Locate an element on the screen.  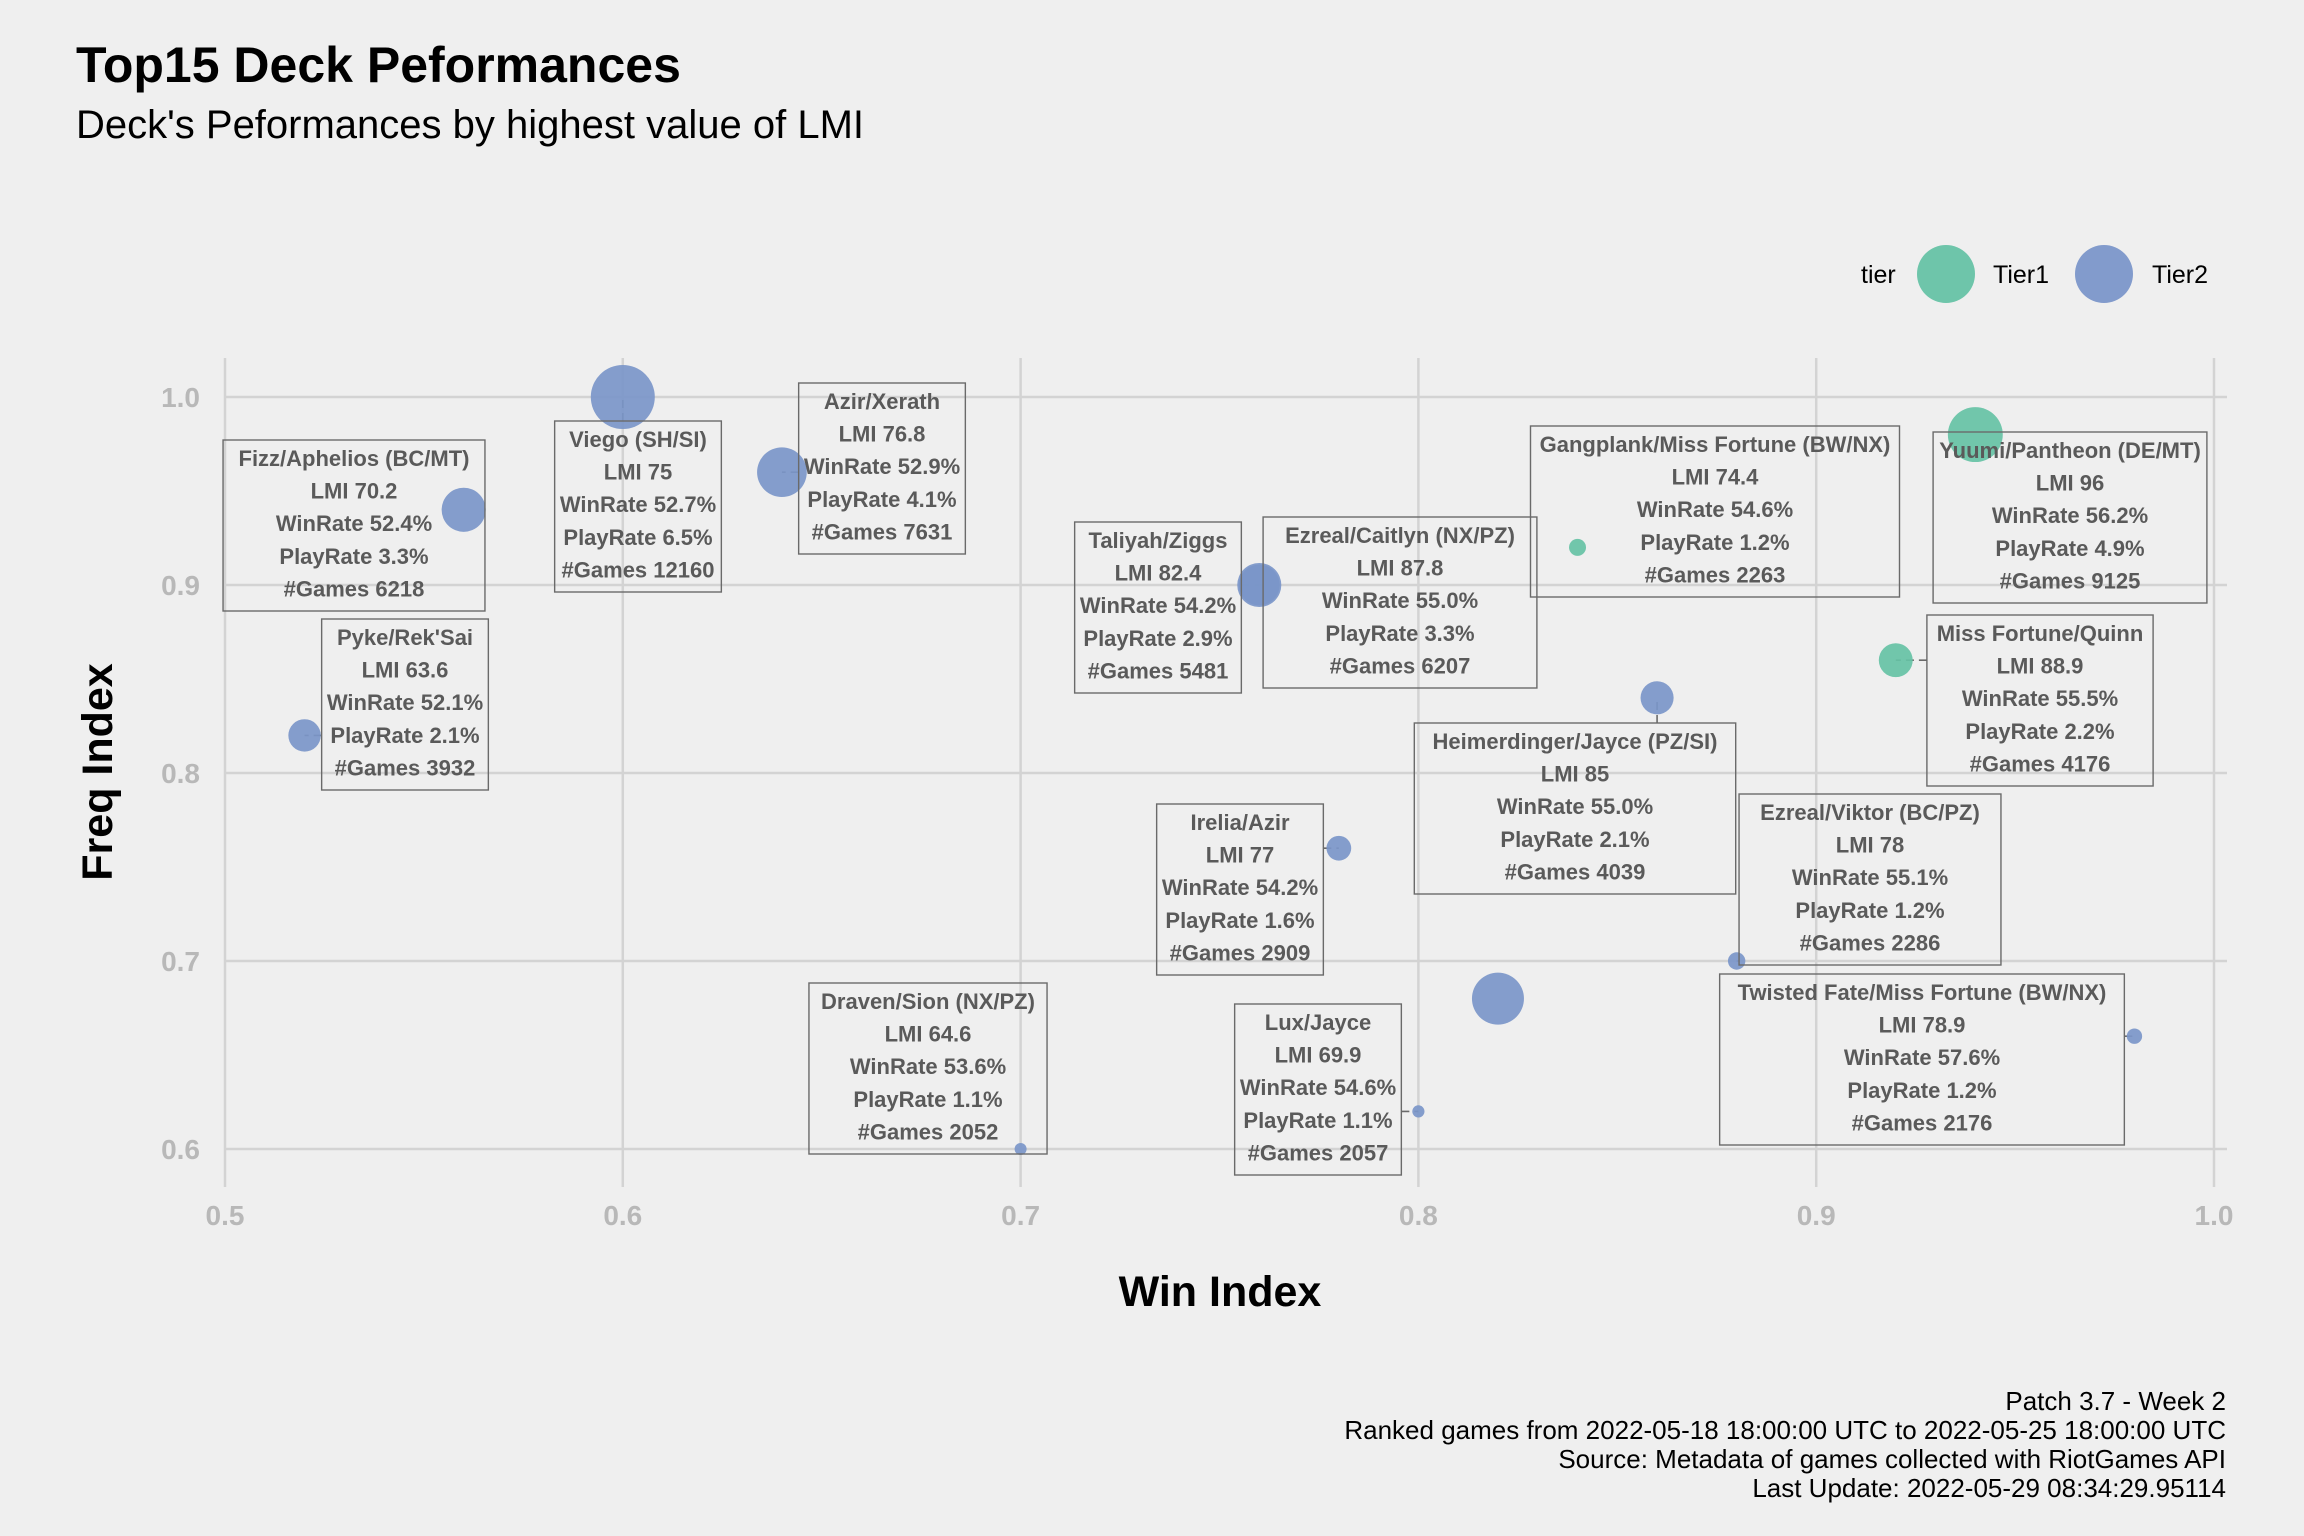
point-label-stat: PlayRate 2.9% is located at coordinates (1157, 638).